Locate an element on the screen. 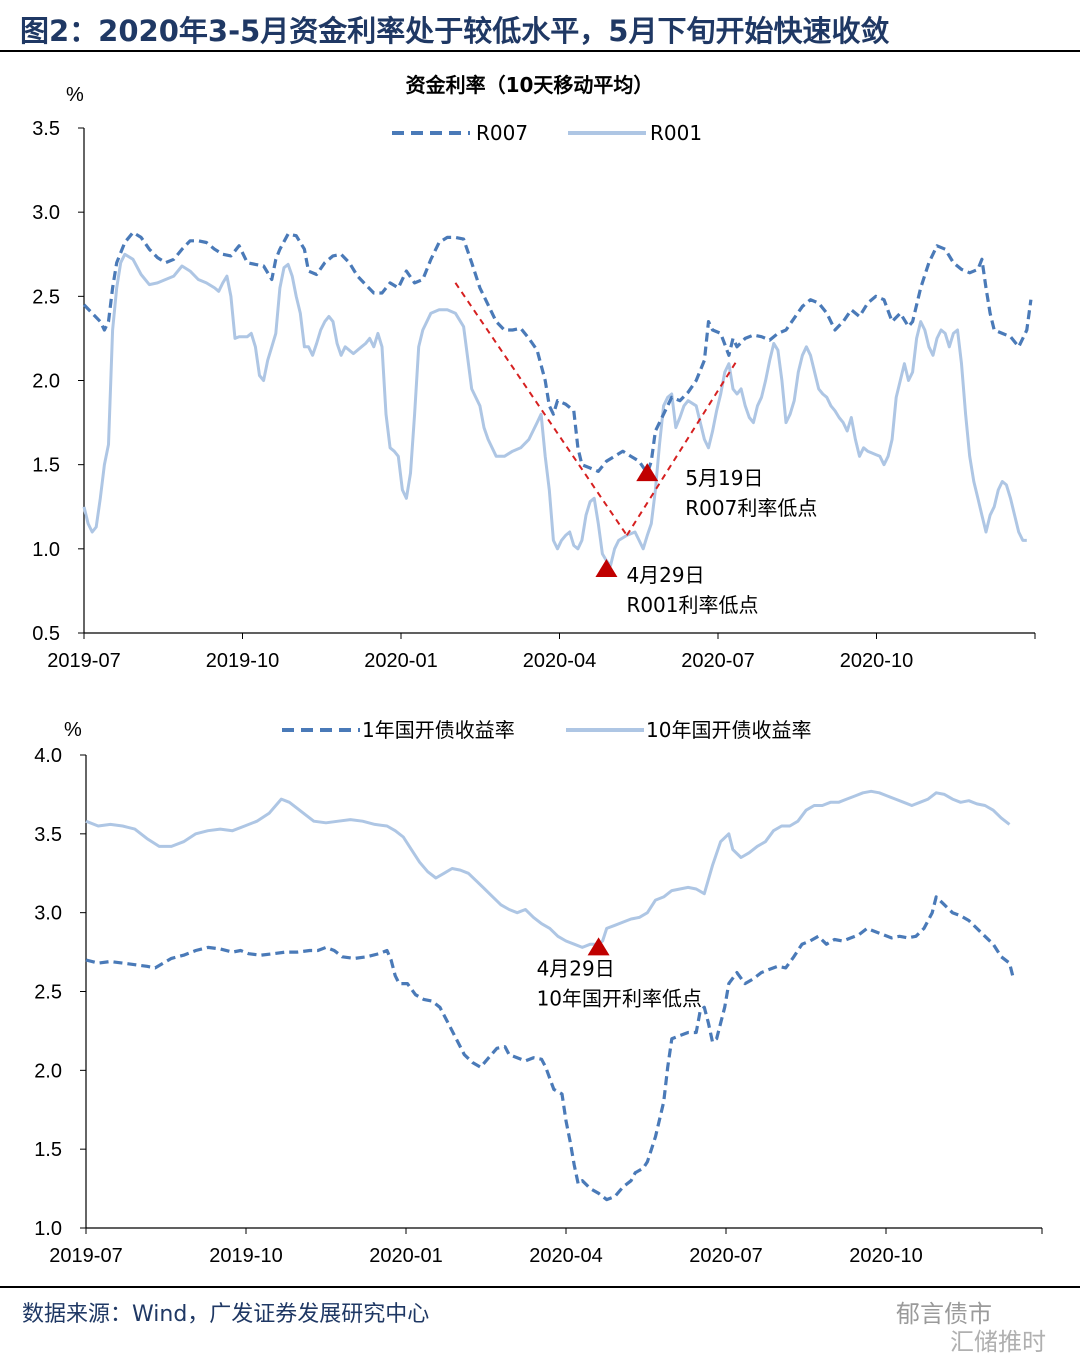 Image resolution: width=1080 pixels, height=1360 pixels. legend-label: 10年国开债收益率 is located at coordinates (728, 730).